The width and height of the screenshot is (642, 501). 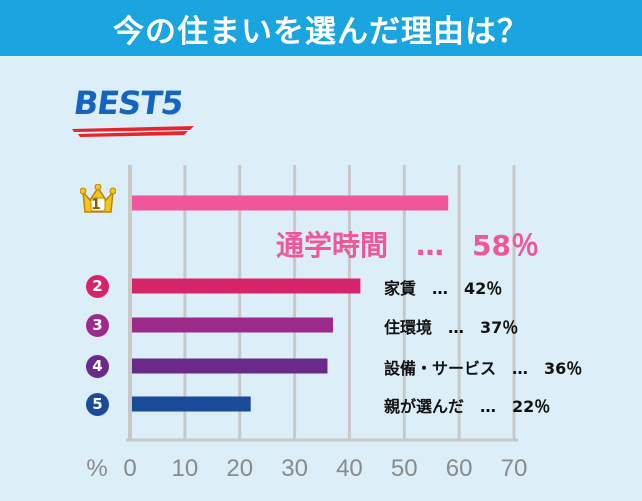 What do you see at coordinates (97, 286) in the screenshot?
I see `rank-badge-2: 2` at bounding box center [97, 286].